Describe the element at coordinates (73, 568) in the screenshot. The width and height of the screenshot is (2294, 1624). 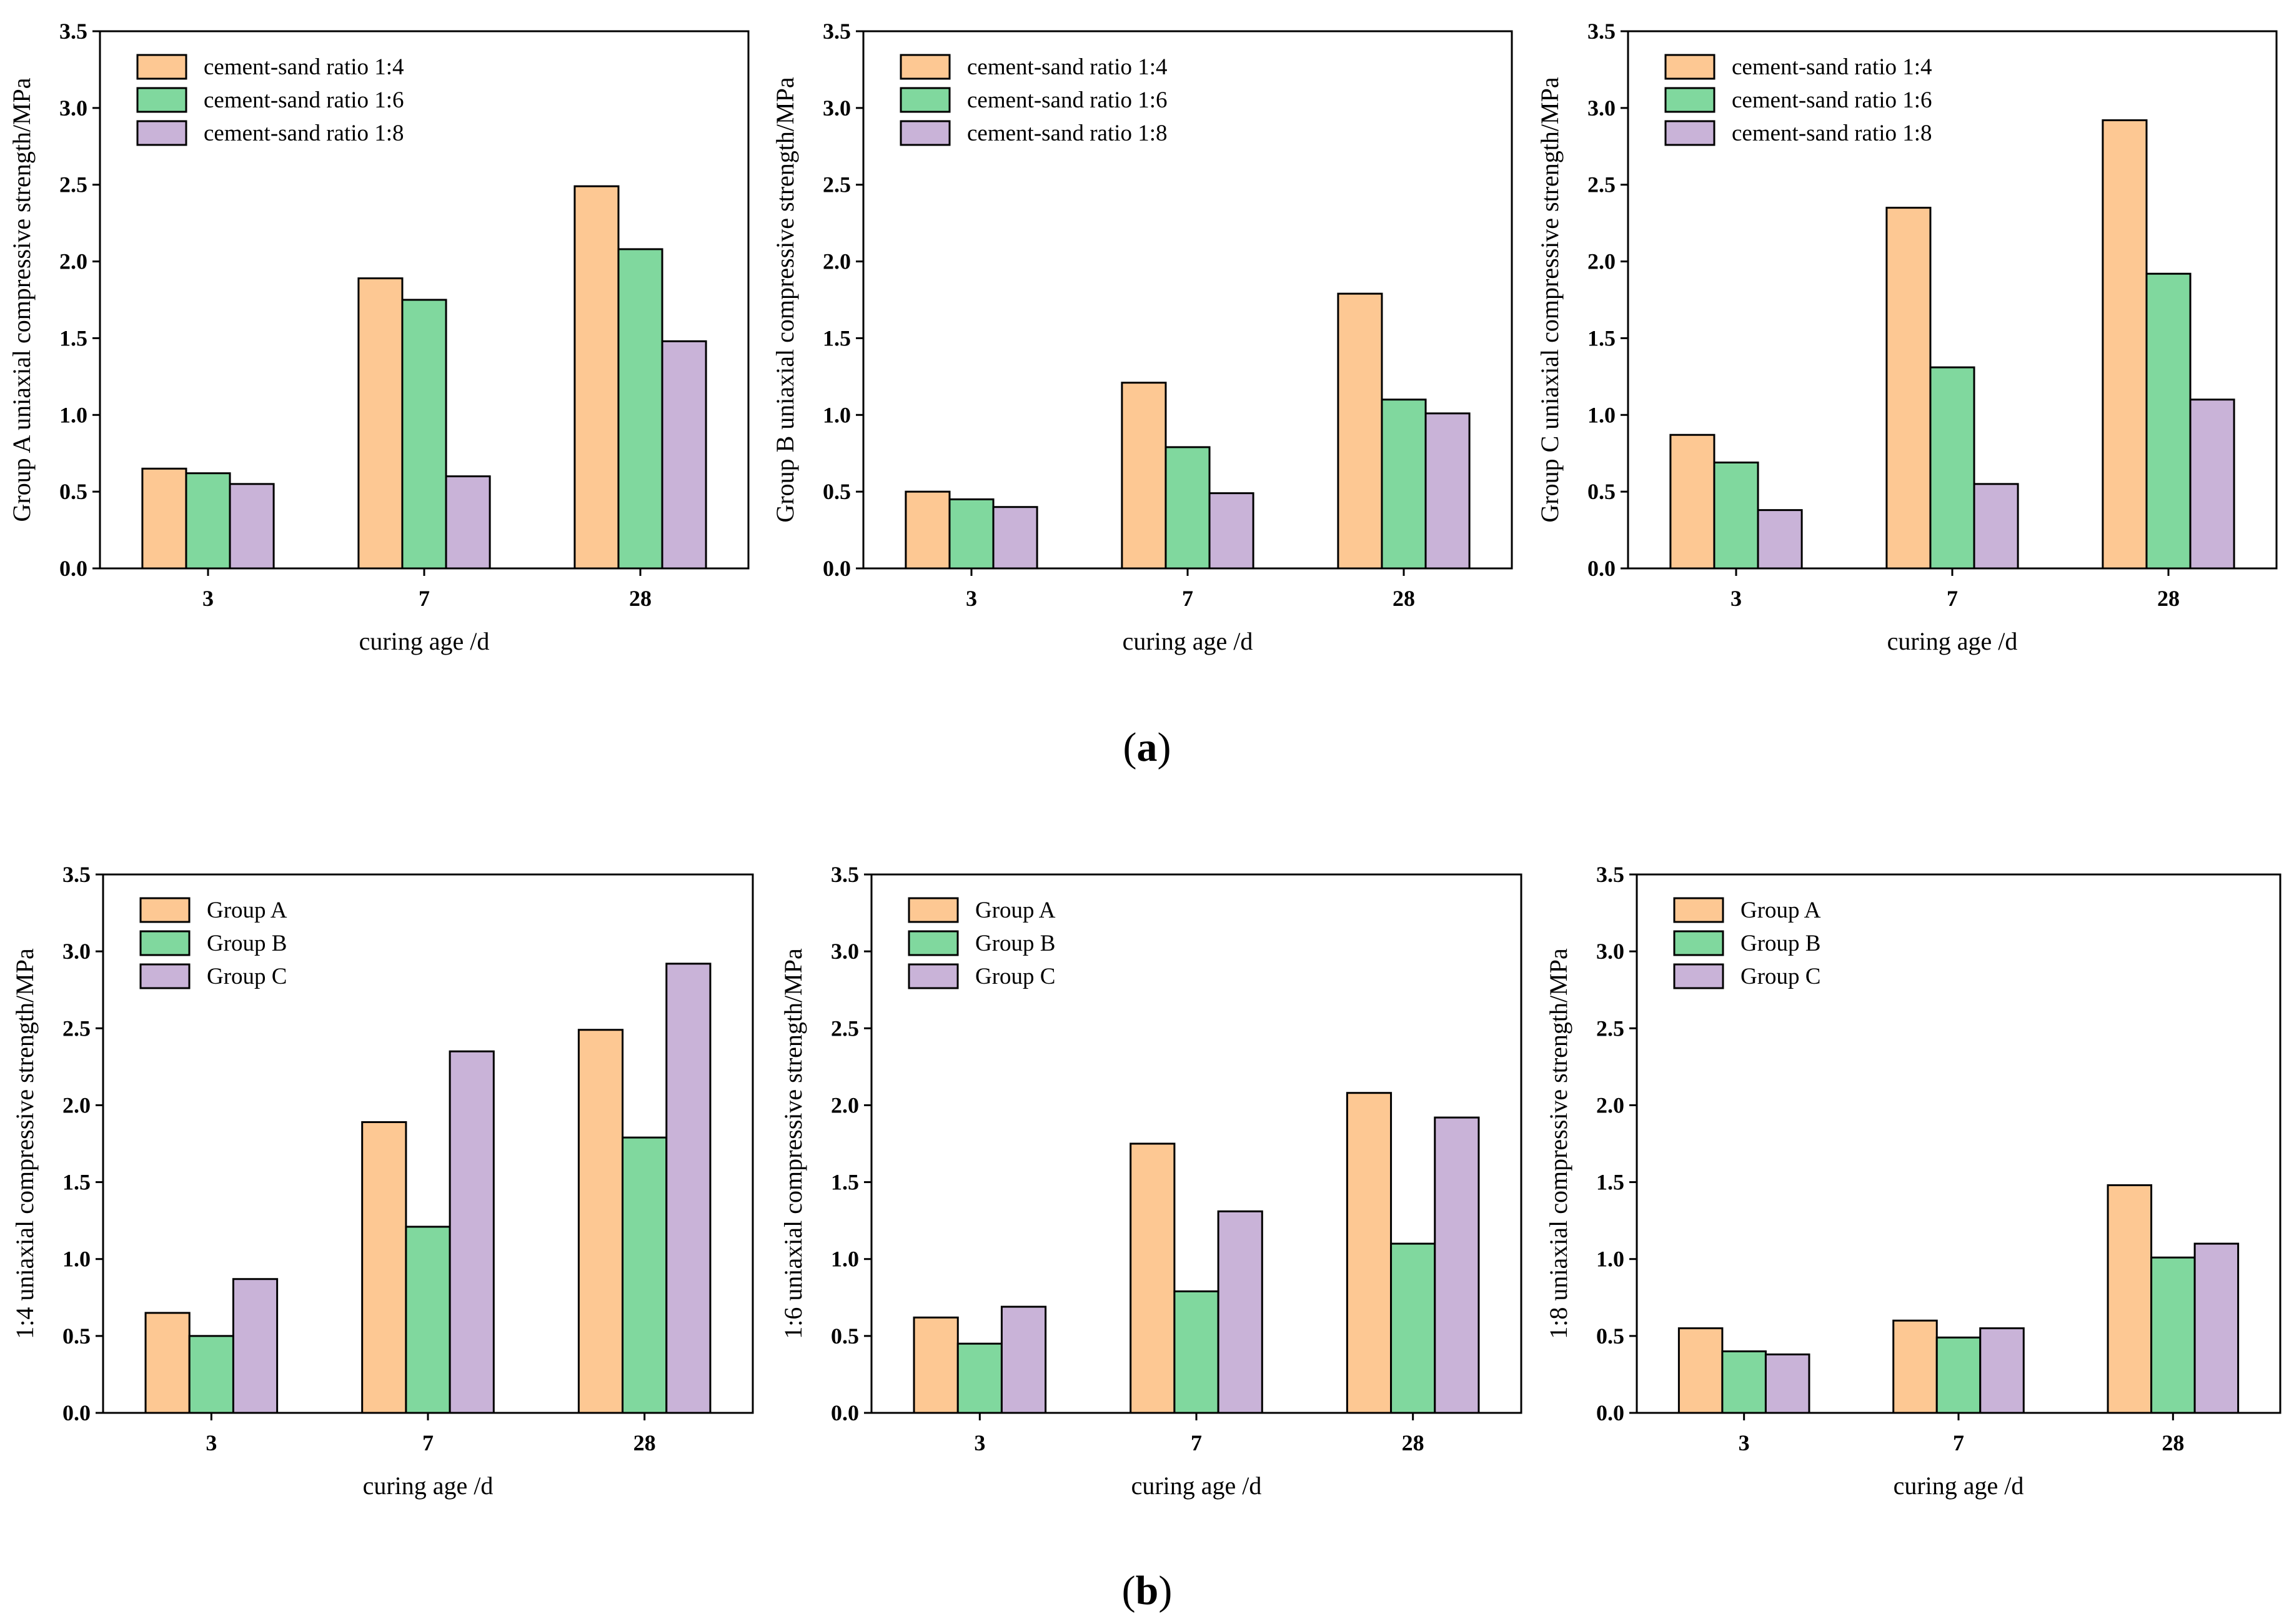
I see `y-tick-label: 0.0` at that location.